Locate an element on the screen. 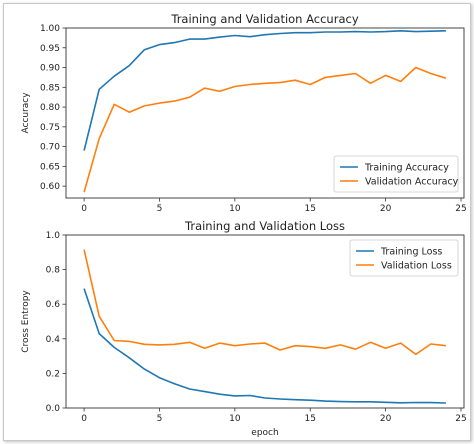 This screenshot has width=474, height=444. chart-title: Training and Validation Accuracy is located at coordinates (264, 19).